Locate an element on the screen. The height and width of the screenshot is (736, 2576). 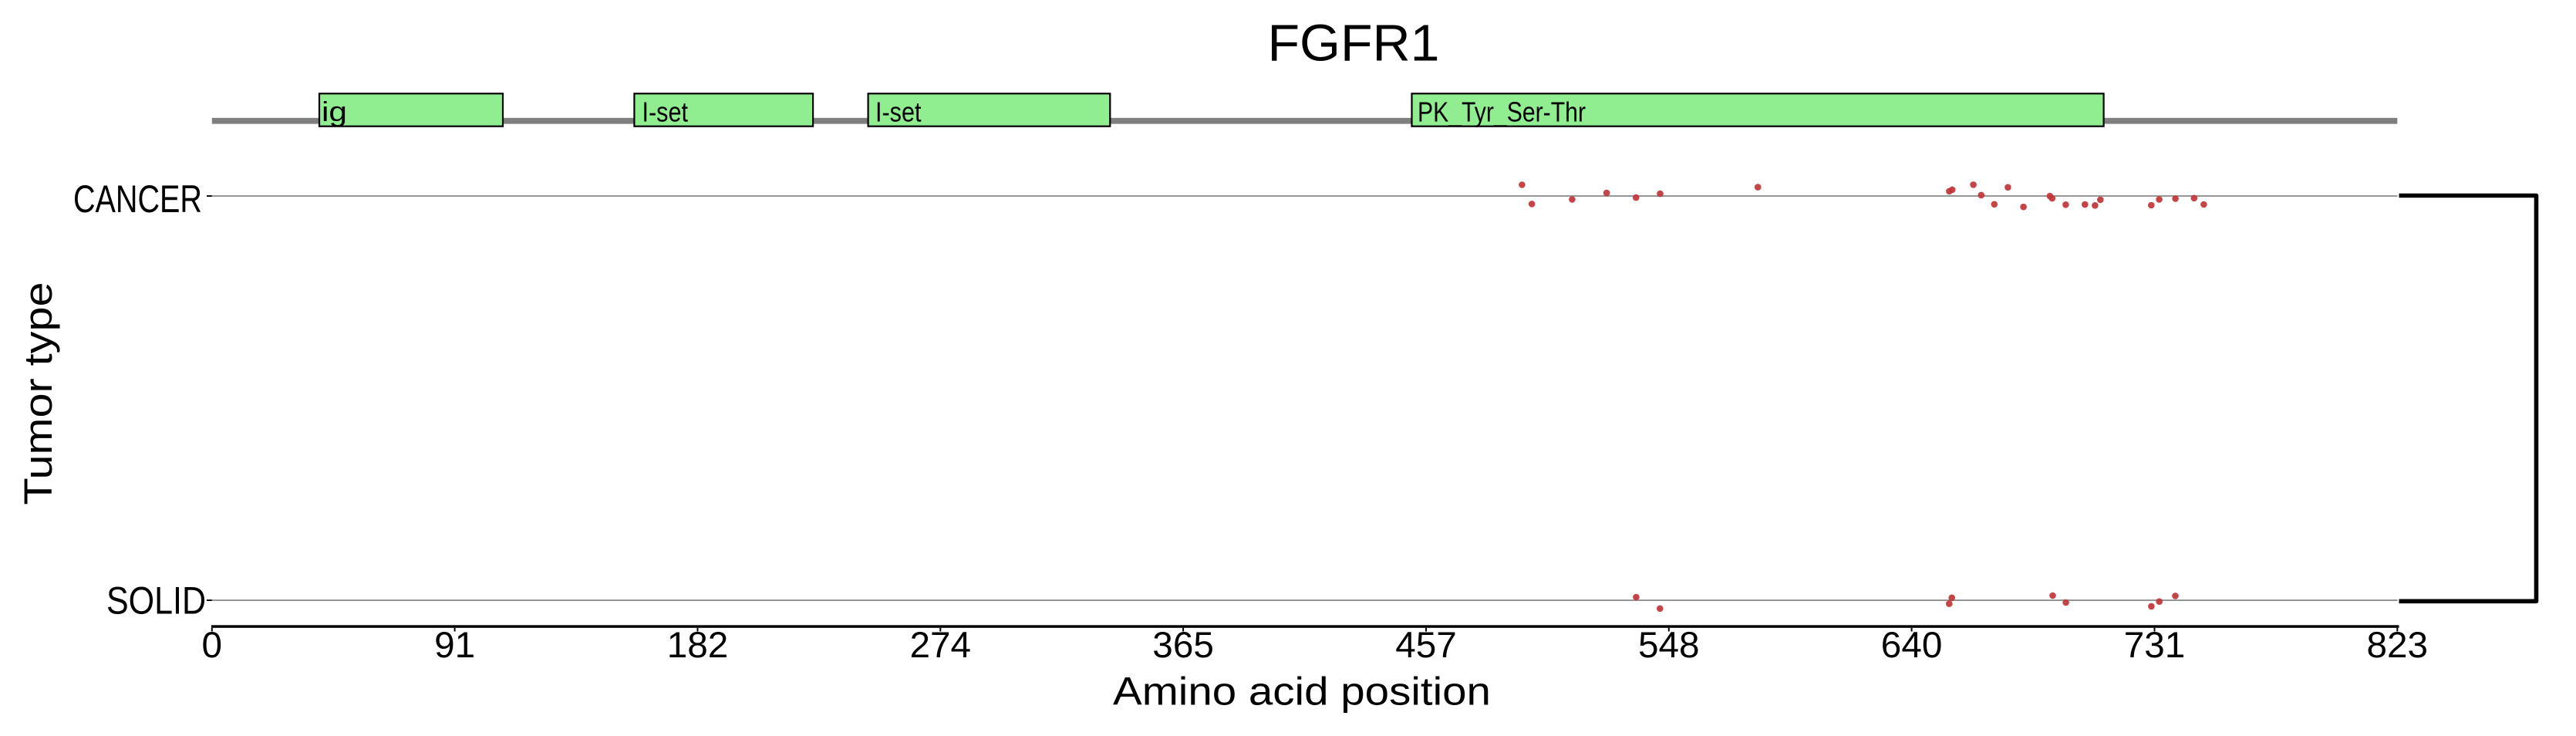
svg-text: CANCER is located at coordinates (137, 199).